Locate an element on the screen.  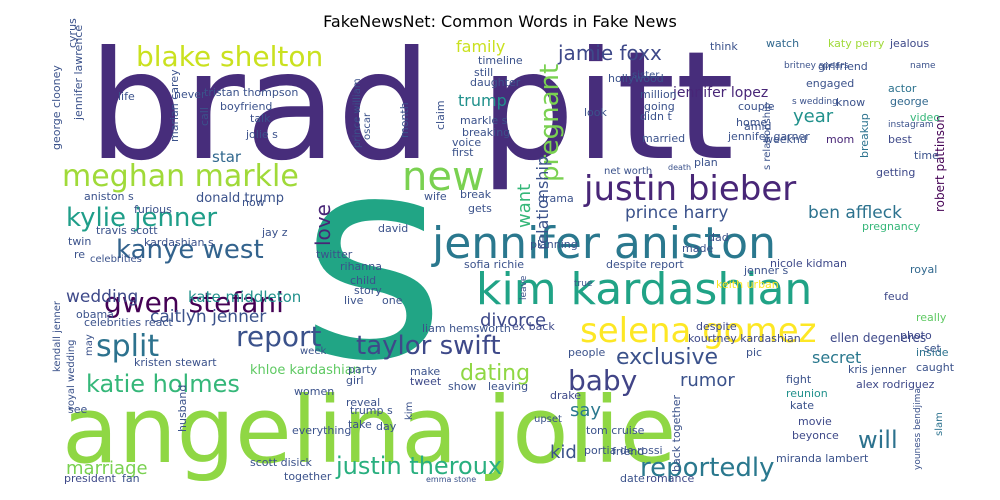
word-twin: twin is located at coordinates (79, 241).